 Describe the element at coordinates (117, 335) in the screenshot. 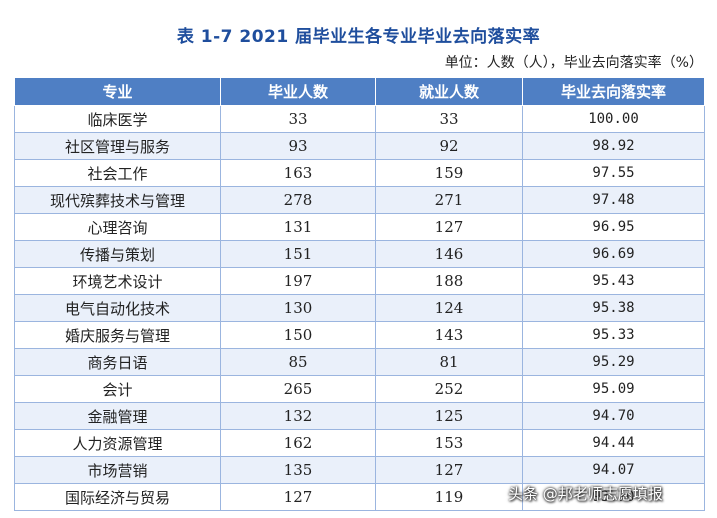

I see `cell-major: 婚庆服务与管理` at that location.